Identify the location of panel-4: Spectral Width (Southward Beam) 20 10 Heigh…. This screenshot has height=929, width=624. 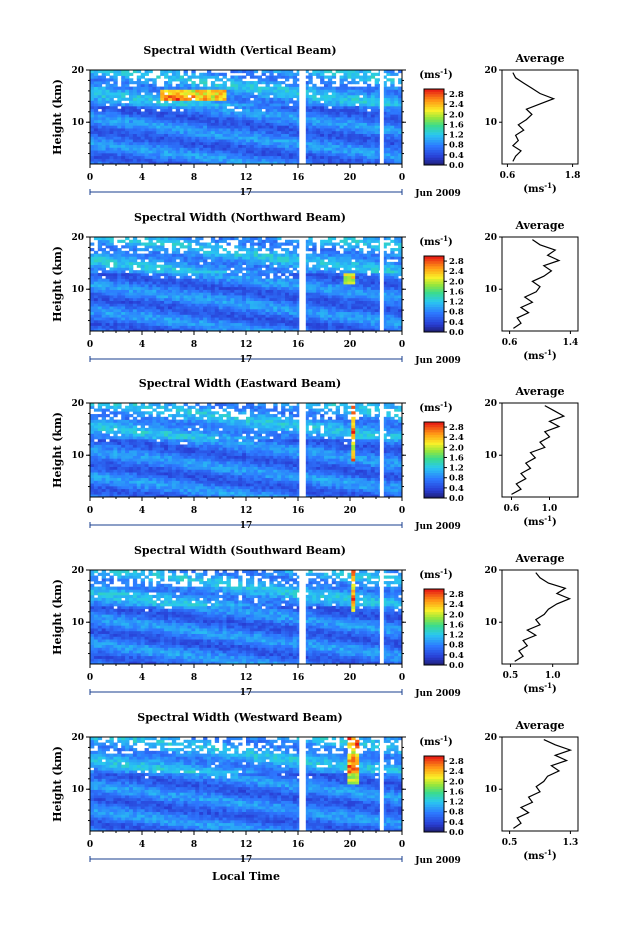
(315, 621).